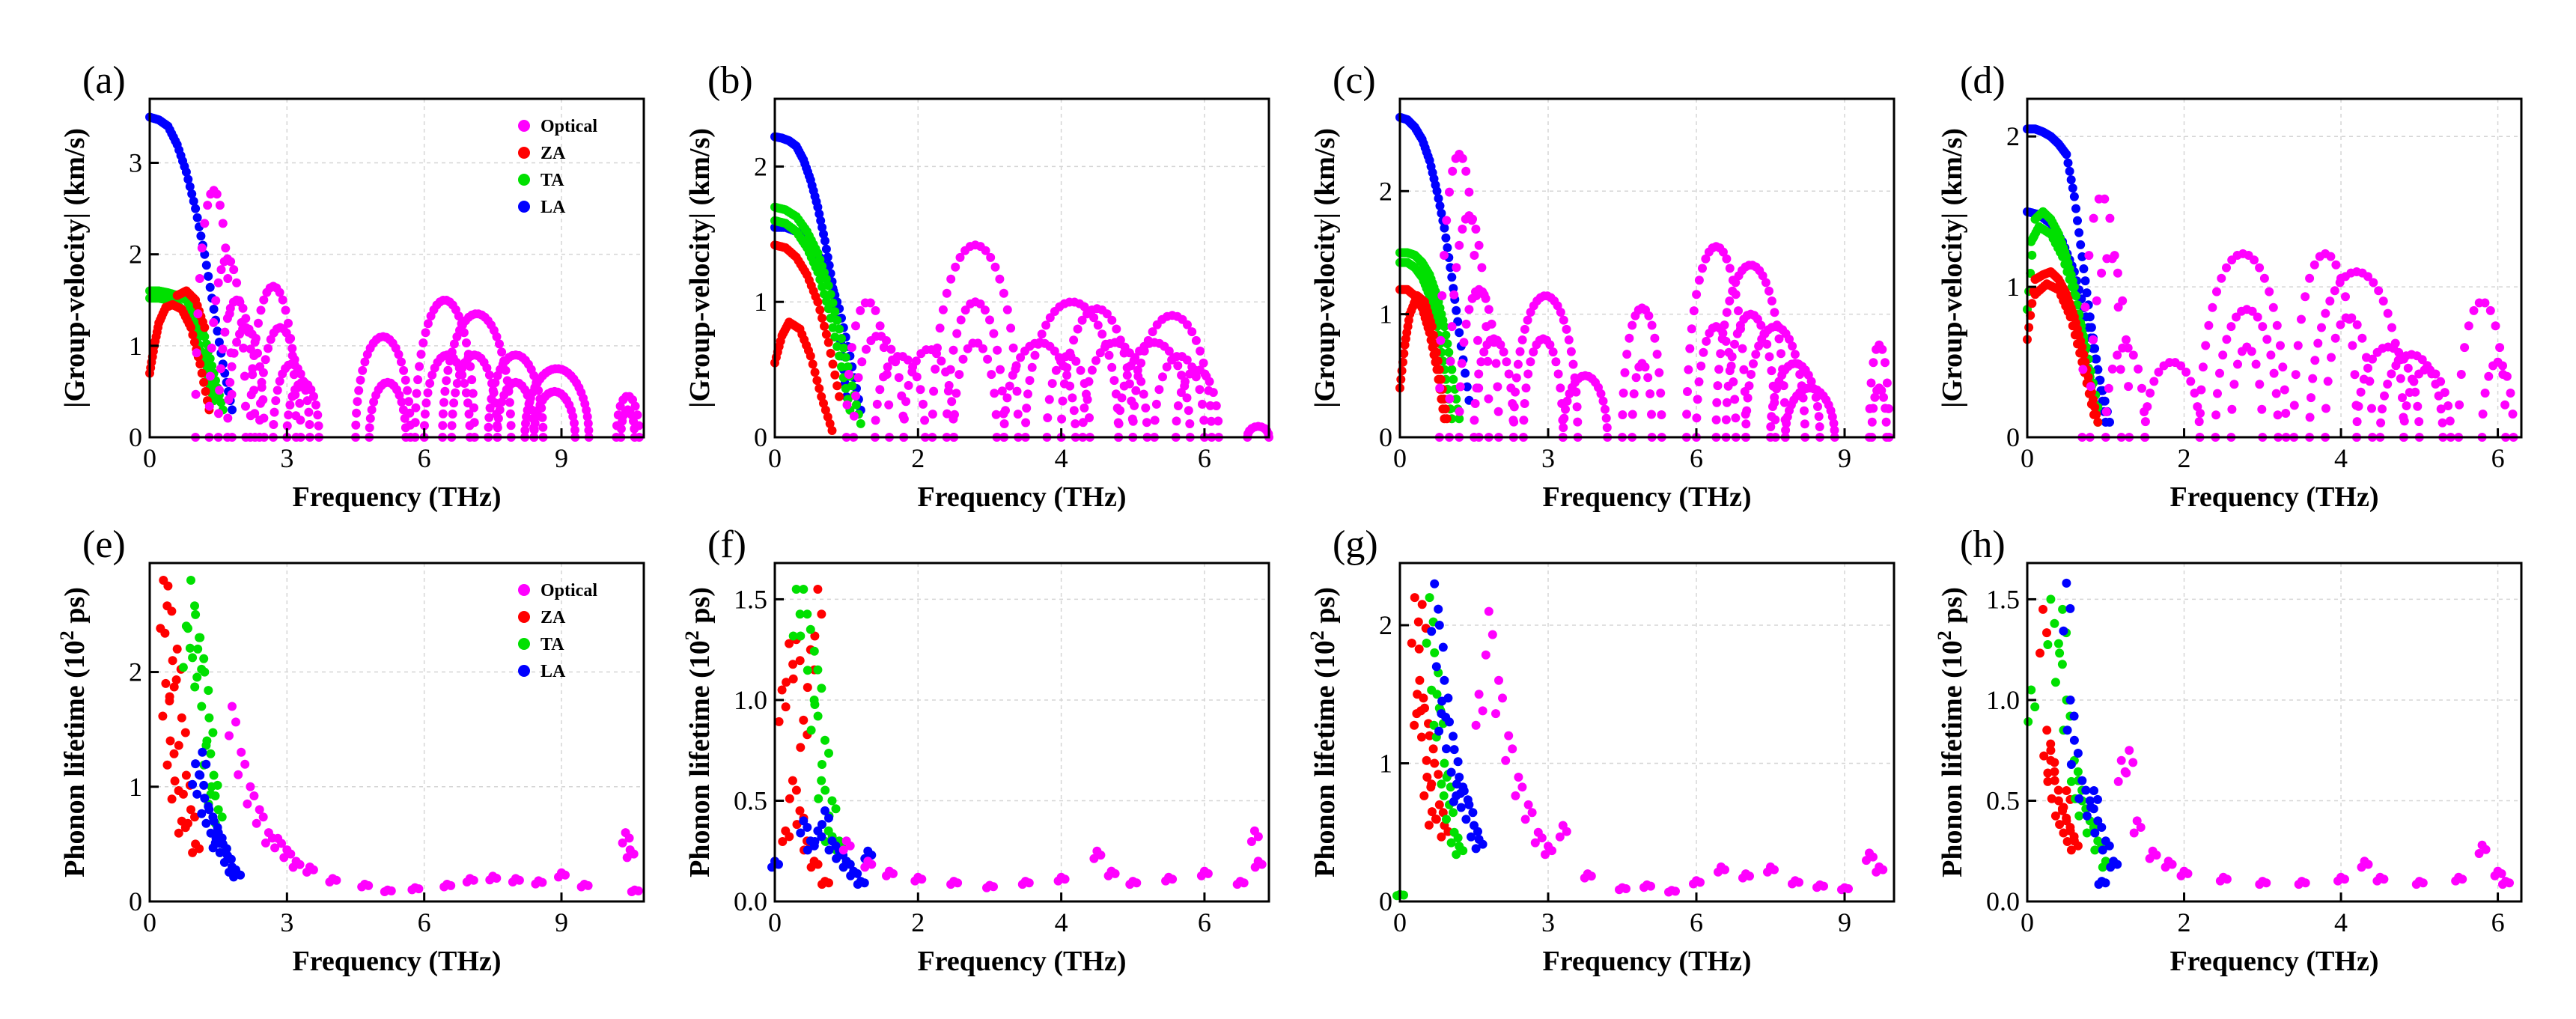 This screenshot has width=2576, height=1019. What do you see at coordinates (399, 736) in the screenshot?
I see `scatter-points` at bounding box center [399, 736].